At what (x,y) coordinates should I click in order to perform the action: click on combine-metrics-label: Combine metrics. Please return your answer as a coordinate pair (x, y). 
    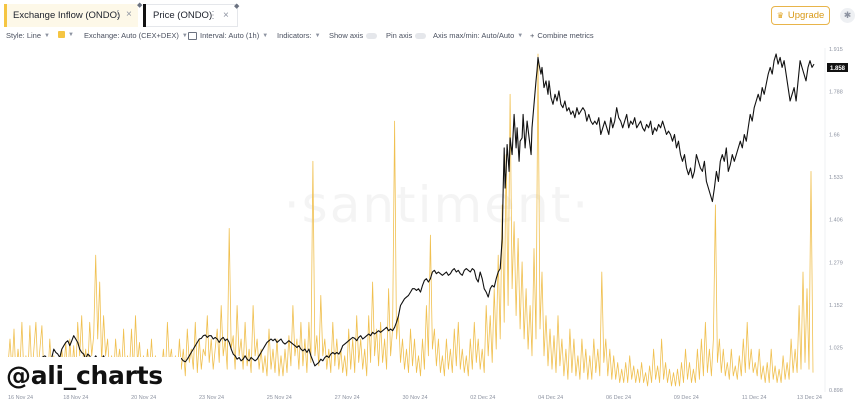
    Looking at the image, I should click on (565, 35).